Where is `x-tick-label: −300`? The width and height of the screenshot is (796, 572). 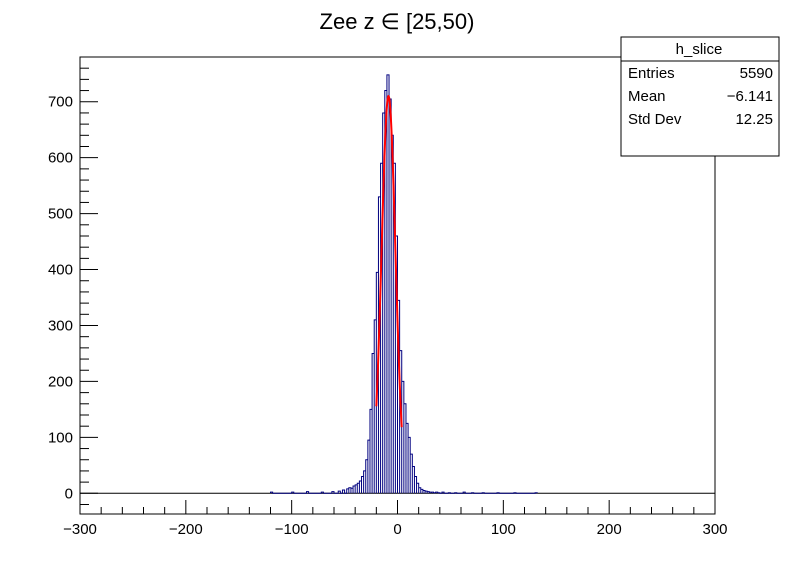 x-tick-label: −300 is located at coordinates (80, 529).